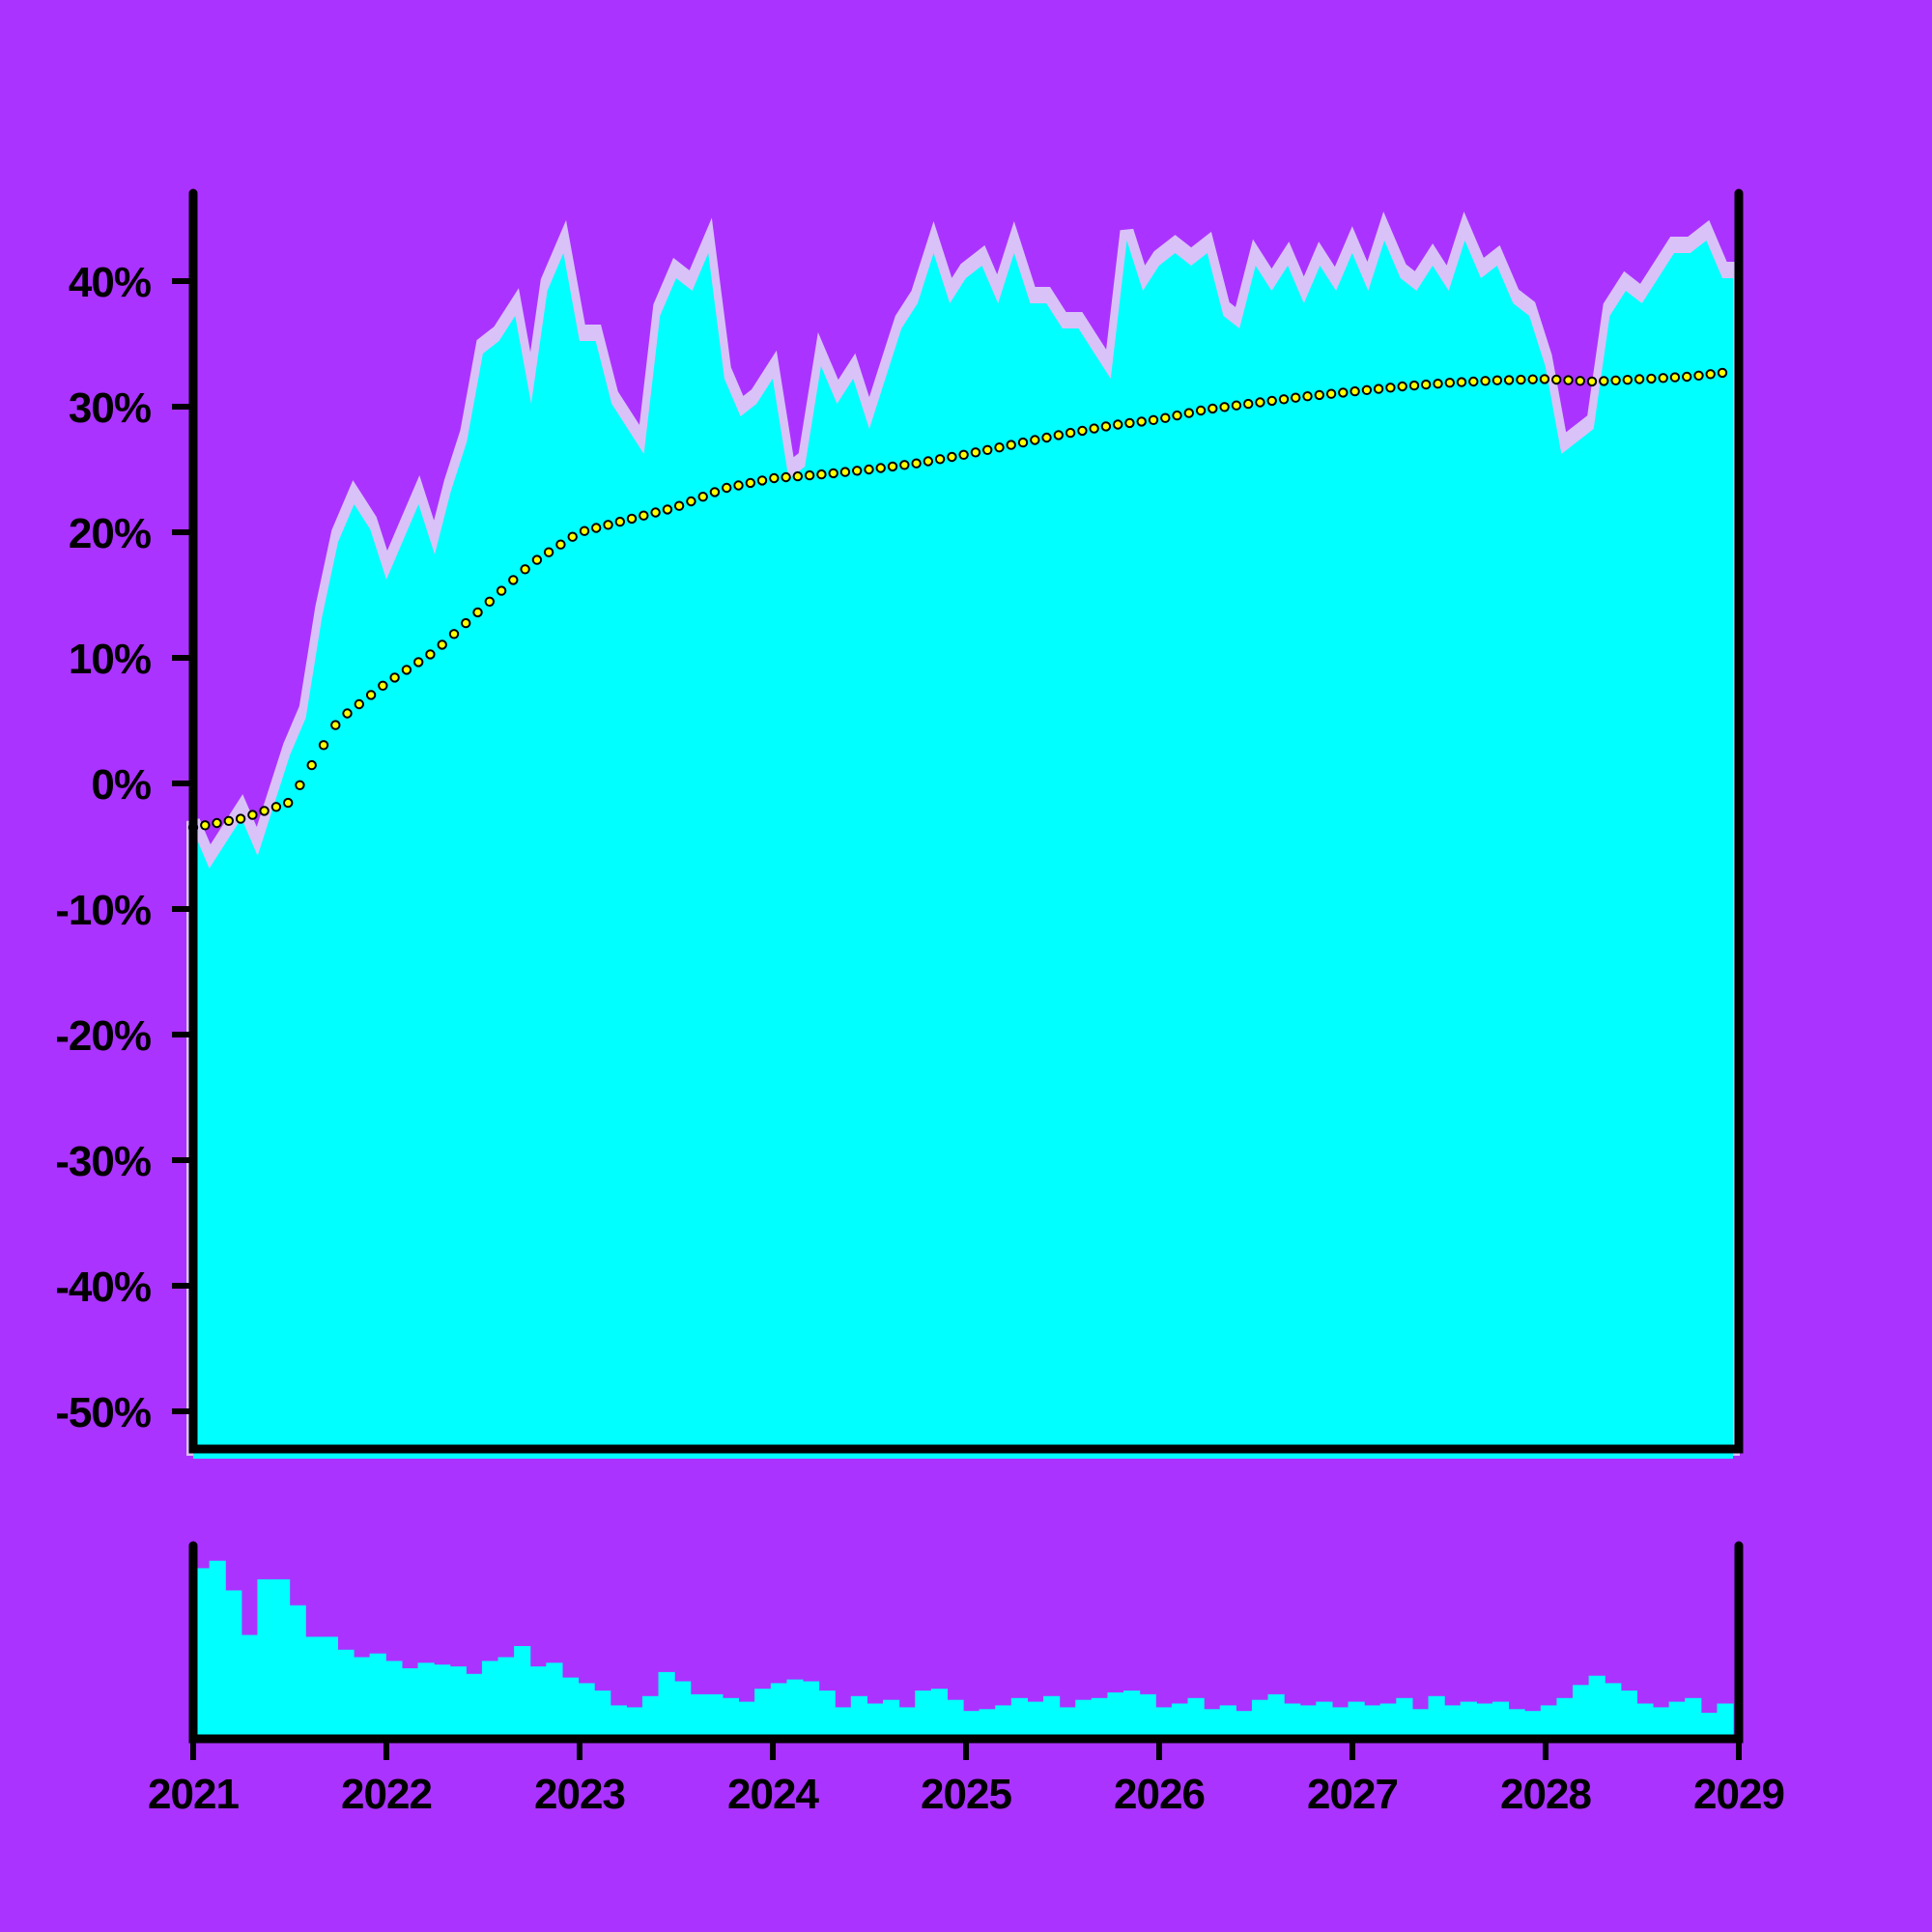 Image resolution: width=1932 pixels, height=1932 pixels. Describe the element at coordinates (963, 1649) in the screenshot. I see `bottom-bars` at that location.